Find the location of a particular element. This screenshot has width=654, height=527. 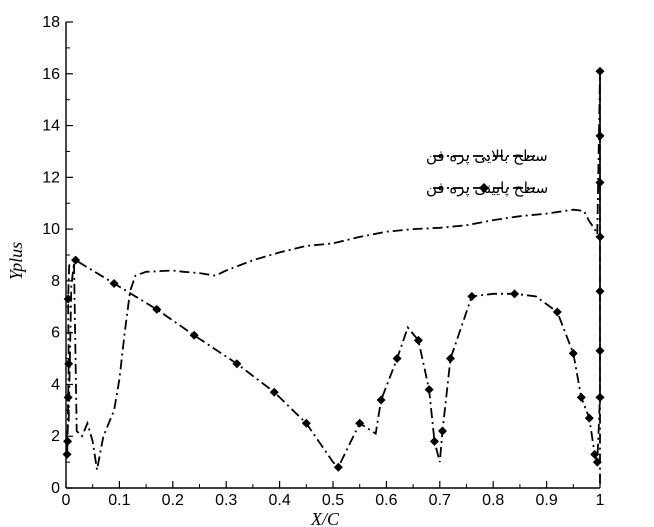

x-tick-label-0.6: 0.6 is located at coordinates (386, 500).